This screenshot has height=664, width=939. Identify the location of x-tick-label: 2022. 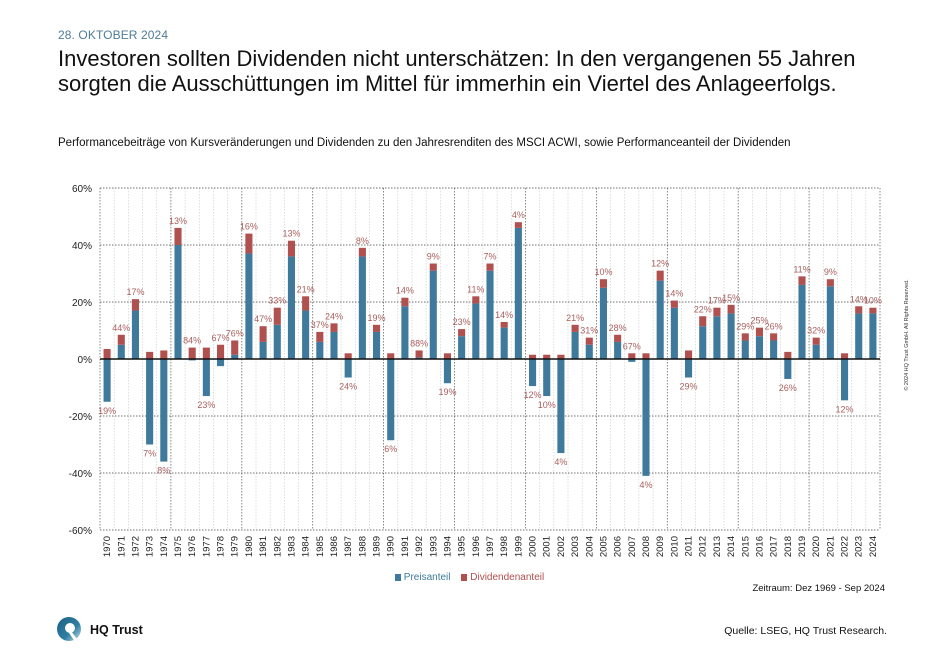
(845, 546).